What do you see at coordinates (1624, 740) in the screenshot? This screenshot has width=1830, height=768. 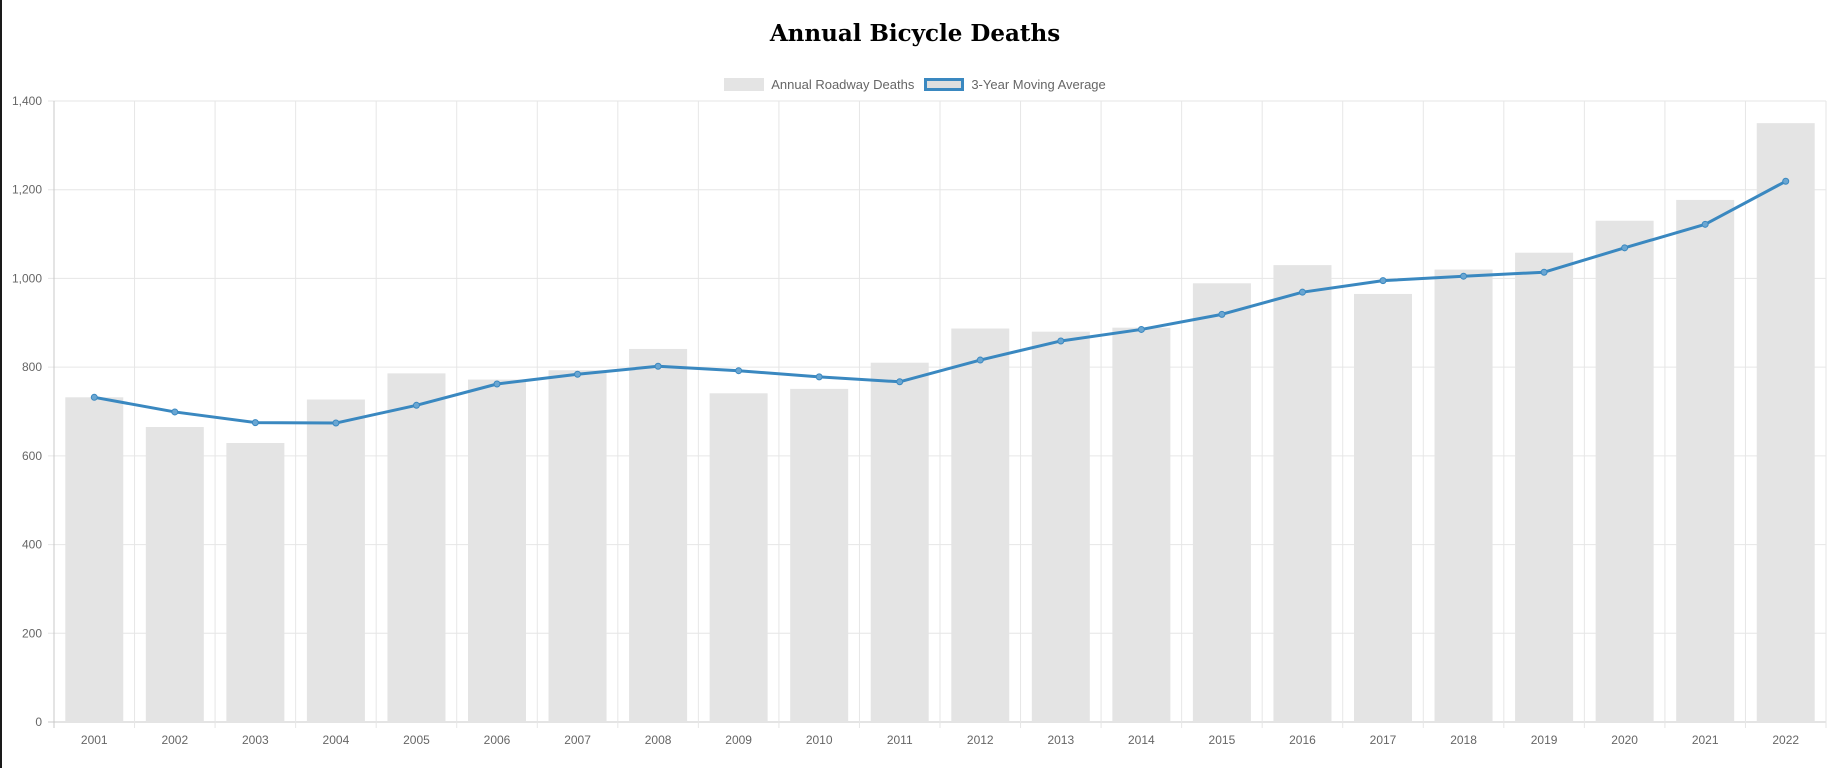 I see `x-tick-label: 2020` at bounding box center [1624, 740].